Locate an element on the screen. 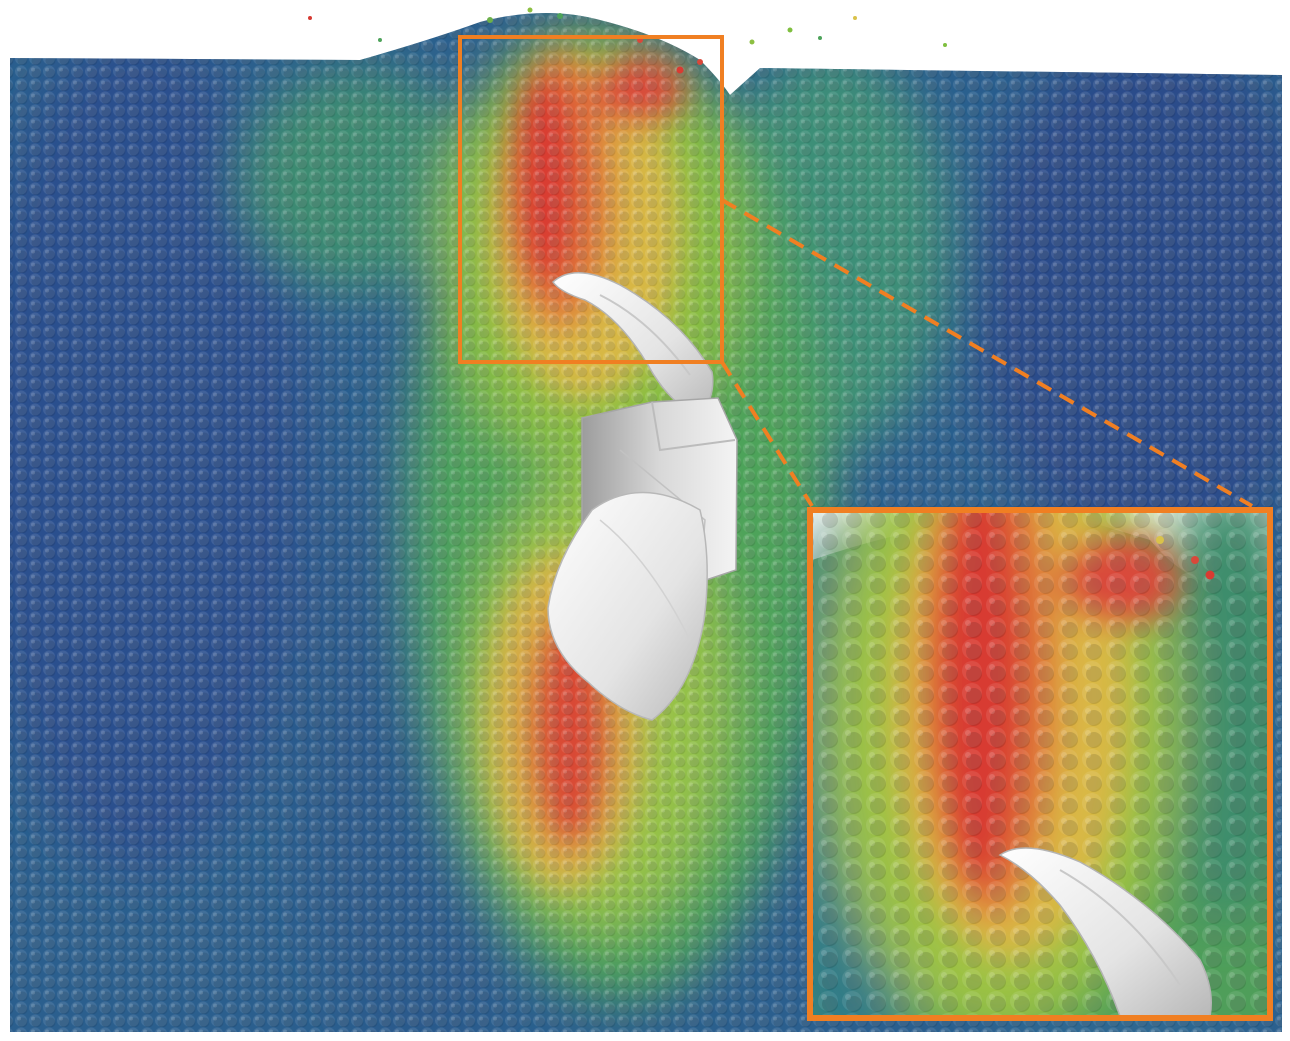  inset-propeller-blade is located at coordinates (1105, 931).